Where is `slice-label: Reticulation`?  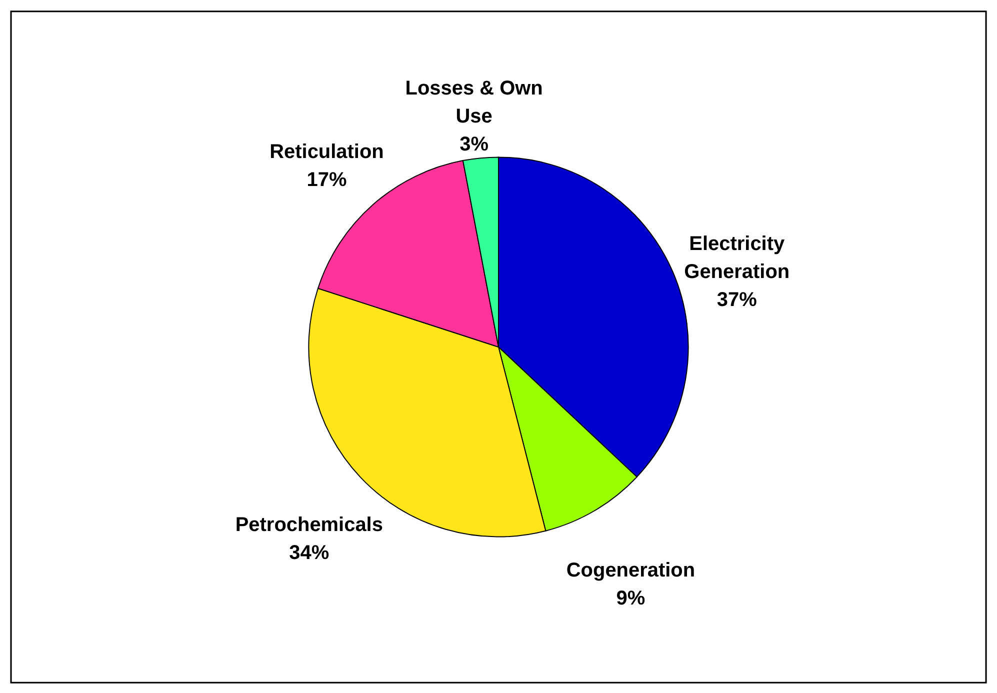 slice-label: Reticulation is located at coordinates (327, 152).